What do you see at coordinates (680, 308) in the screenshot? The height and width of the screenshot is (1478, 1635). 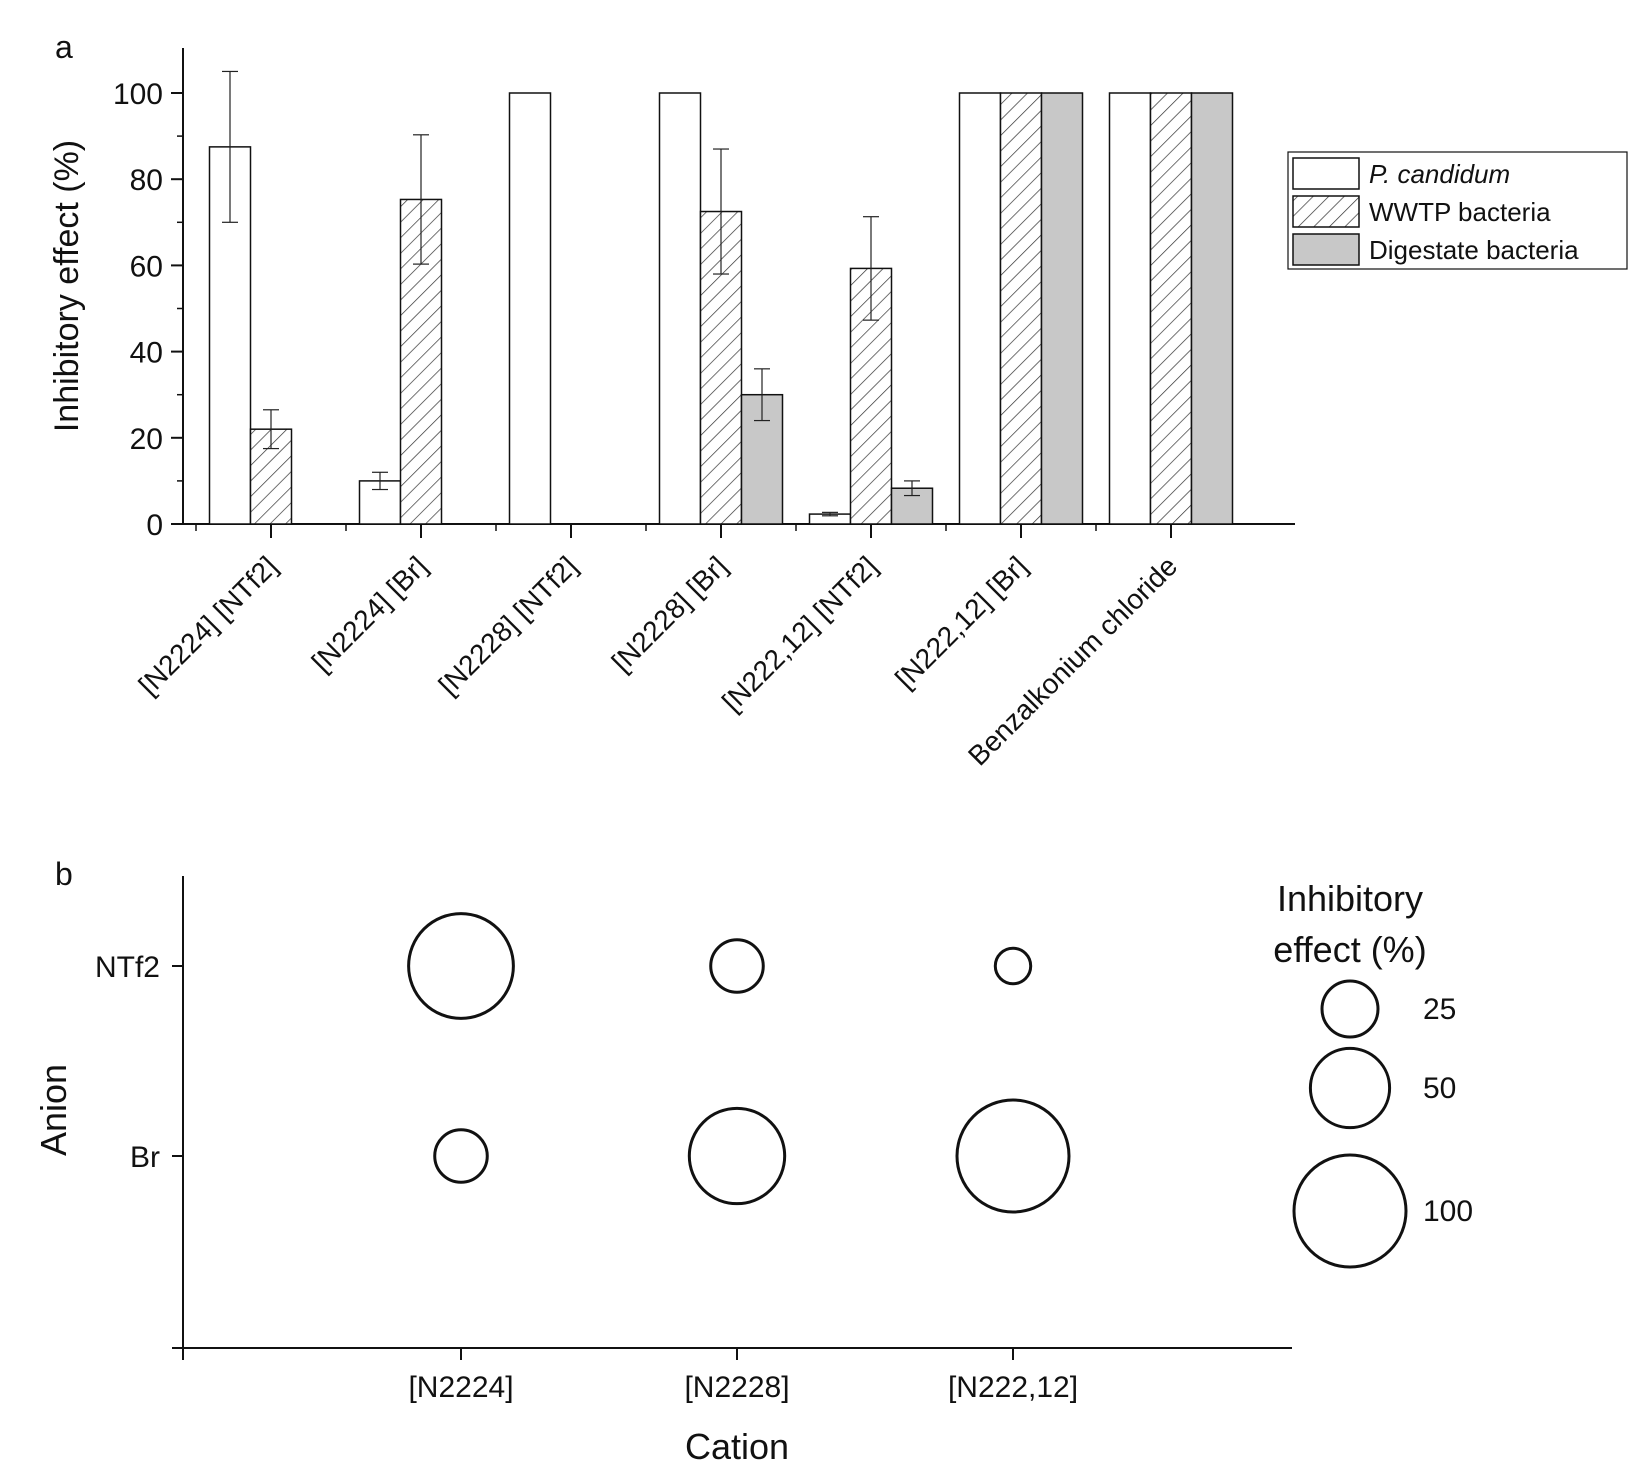 I see `bar-p-candidum-n2228-br` at bounding box center [680, 308].